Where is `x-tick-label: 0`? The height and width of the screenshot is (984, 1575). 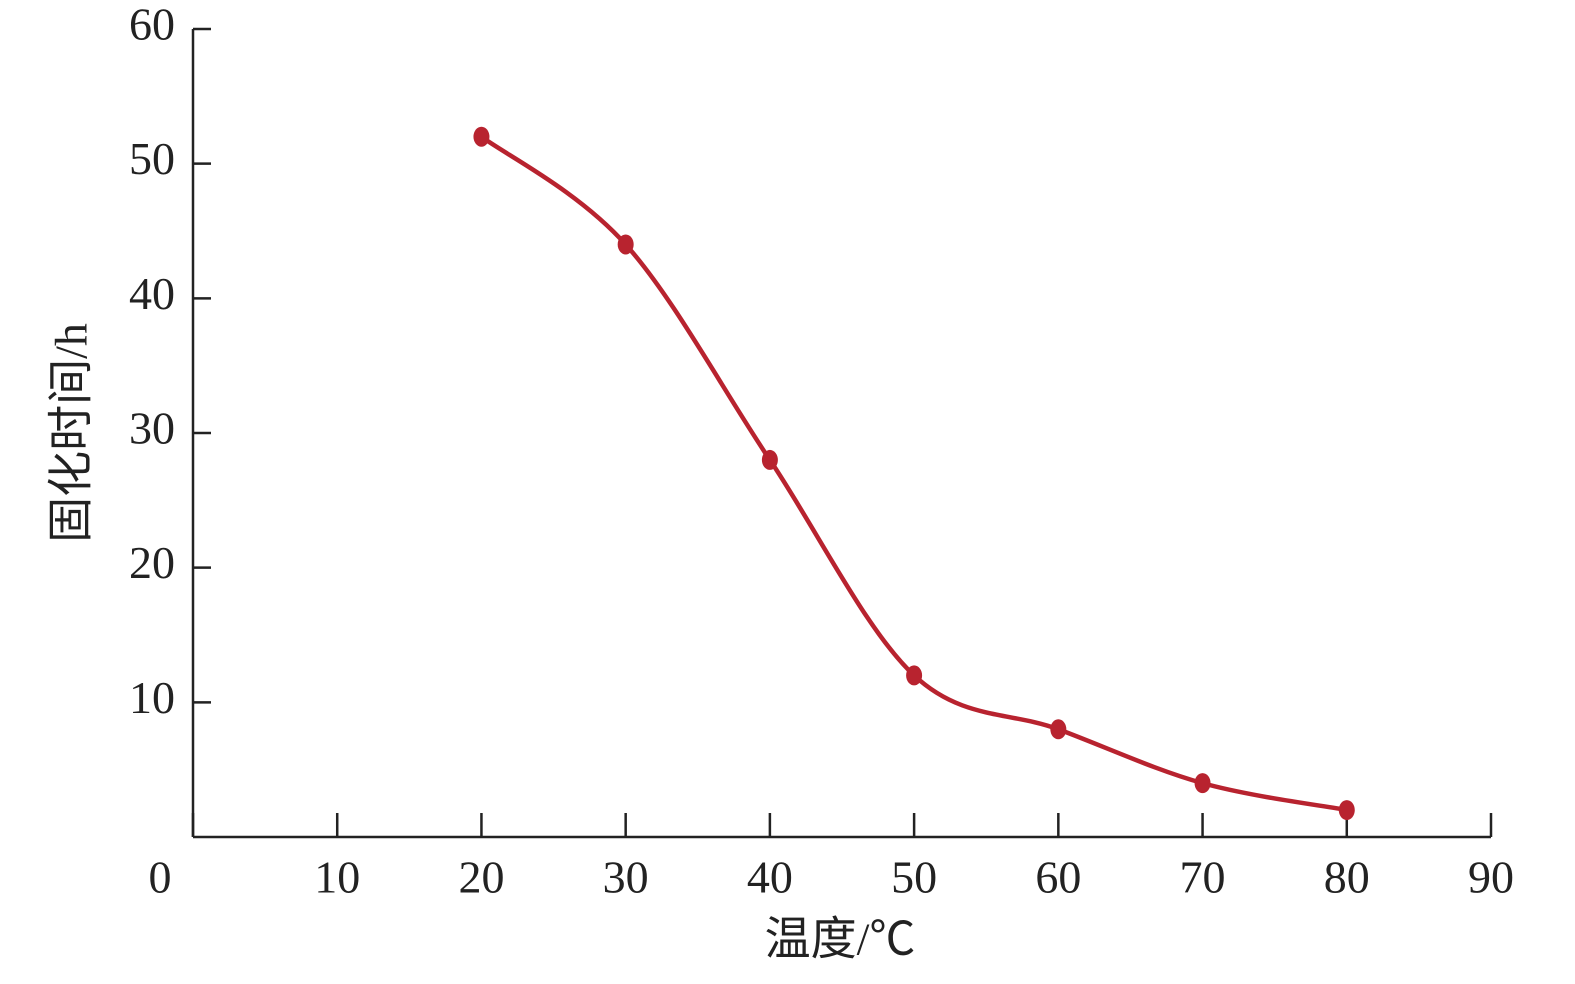
x-tick-label: 0 is located at coordinates (160, 877).